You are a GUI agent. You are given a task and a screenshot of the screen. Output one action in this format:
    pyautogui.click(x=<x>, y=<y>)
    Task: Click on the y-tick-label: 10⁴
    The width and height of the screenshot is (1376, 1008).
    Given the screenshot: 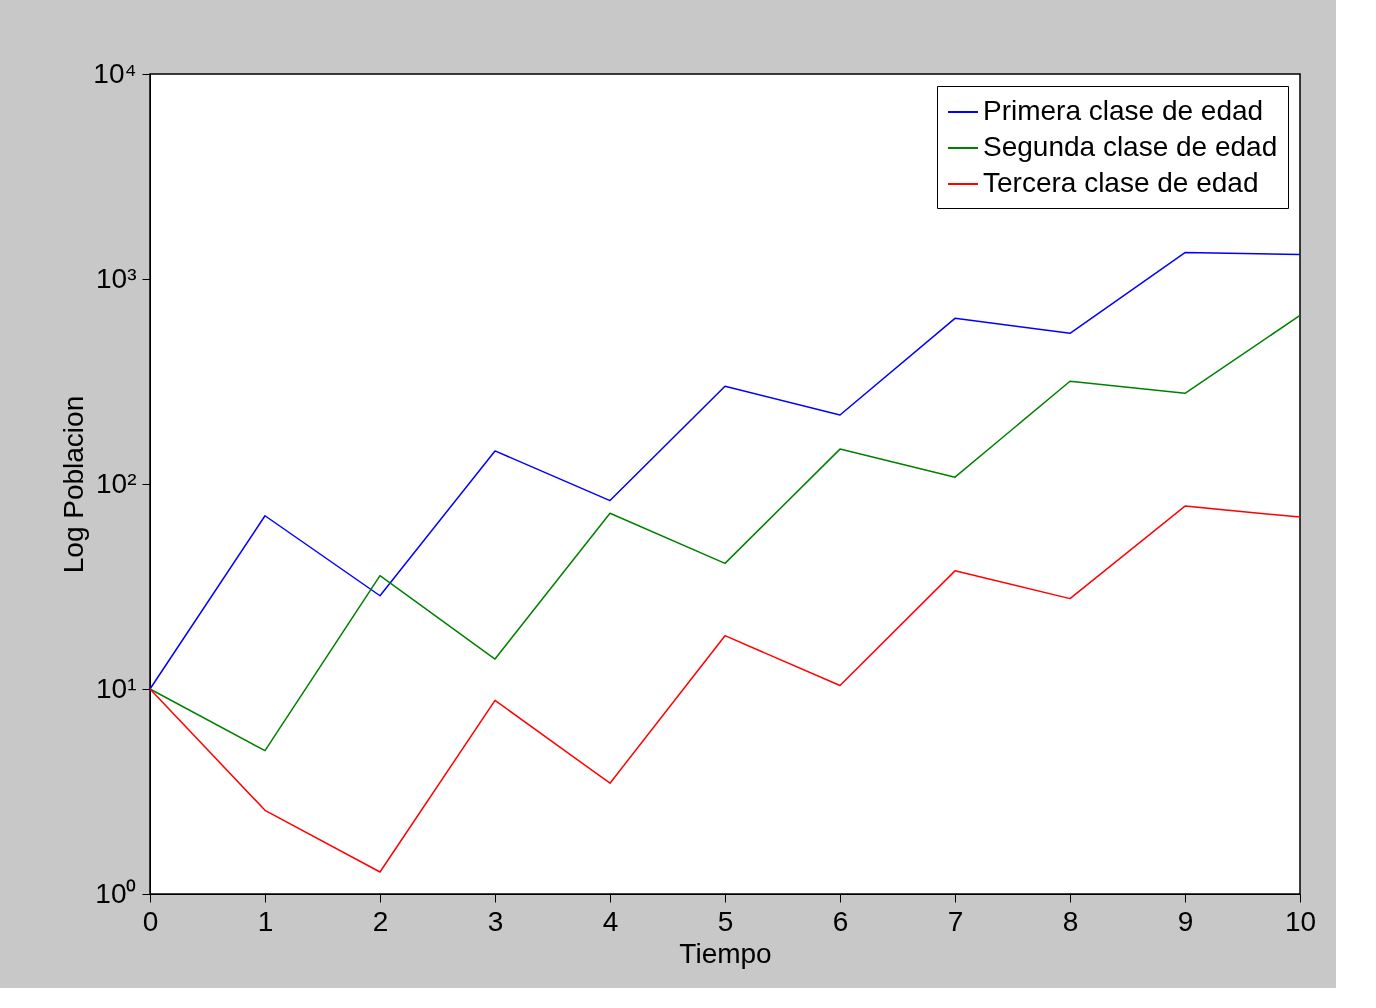 What is the action you would take?
    pyautogui.click(x=115, y=73)
    